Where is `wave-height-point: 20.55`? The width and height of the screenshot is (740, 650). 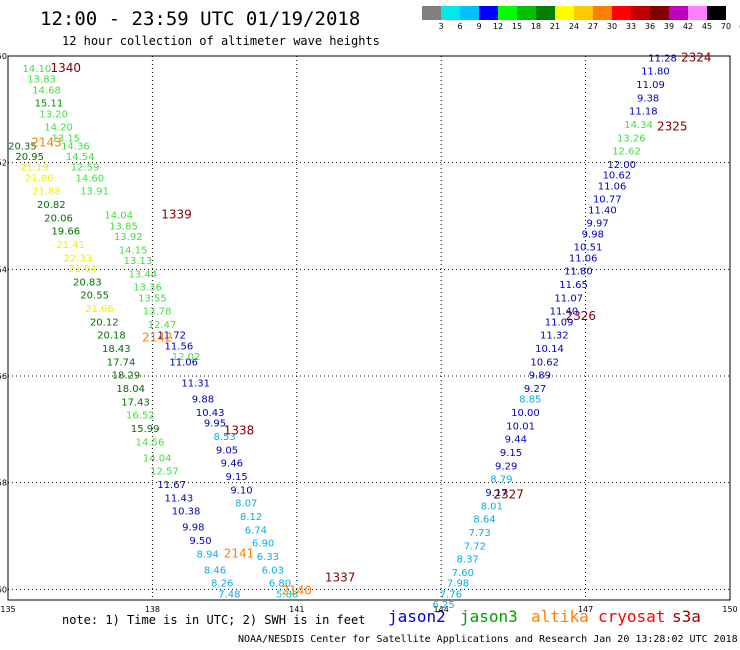
wave-height-point: 20.55 is located at coordinates (94, 296).